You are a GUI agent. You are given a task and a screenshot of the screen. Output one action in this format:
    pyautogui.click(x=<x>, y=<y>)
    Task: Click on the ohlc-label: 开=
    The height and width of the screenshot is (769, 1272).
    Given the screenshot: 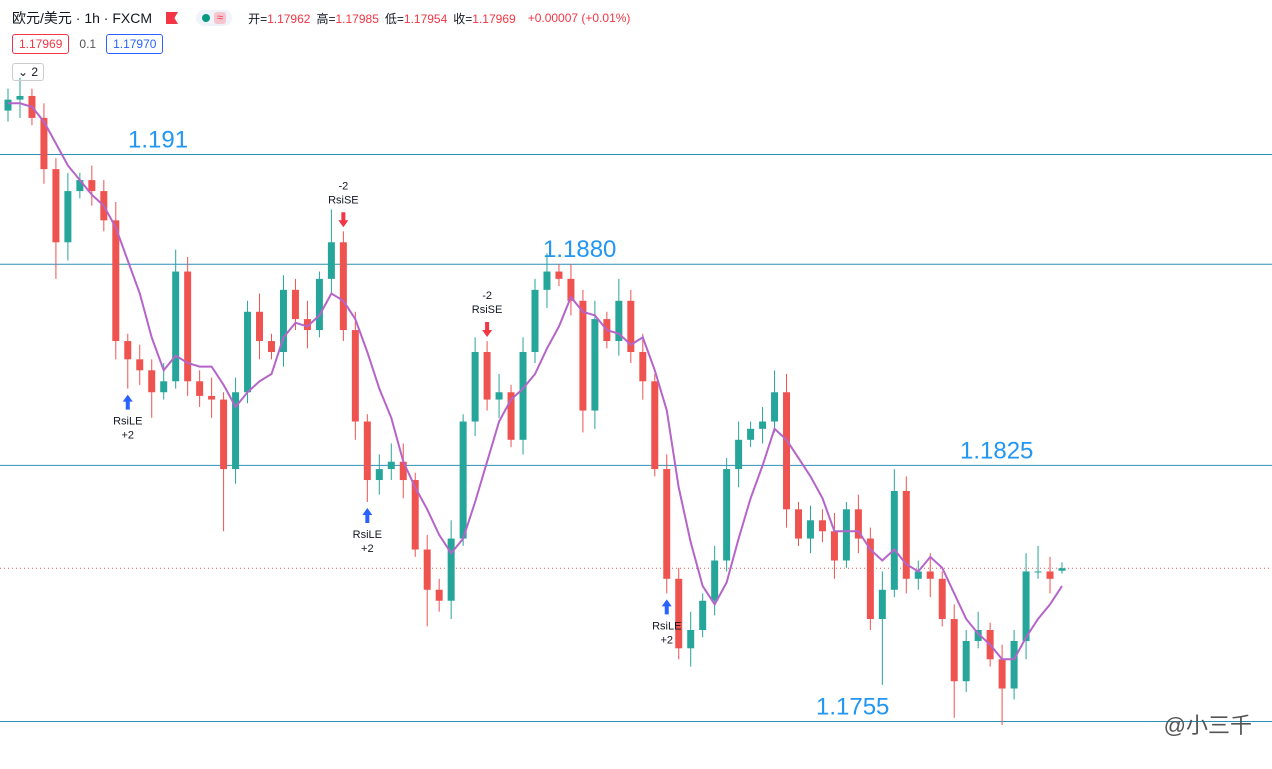 What is the action you would take?
    pyautogui.click(x=258, y=18)
    